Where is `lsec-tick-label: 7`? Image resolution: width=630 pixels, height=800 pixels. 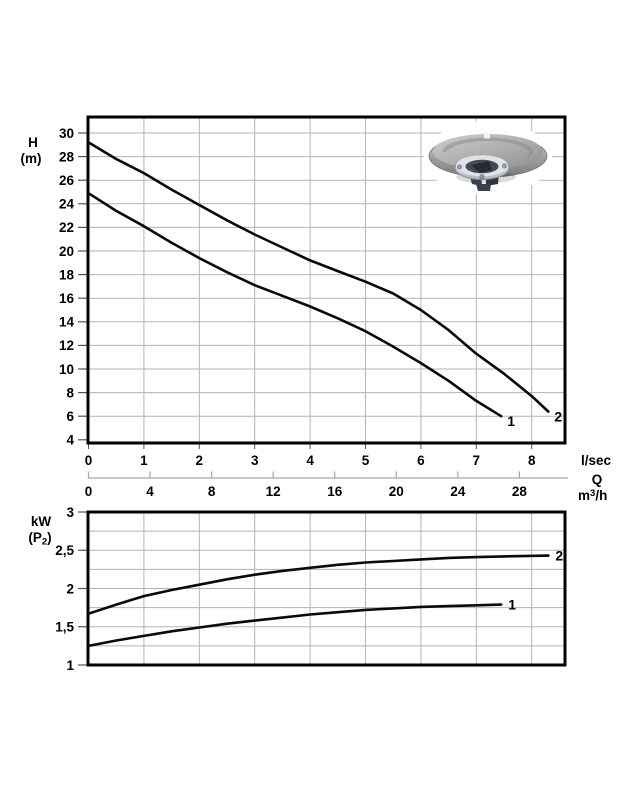 lsec-tick-label: 7 is located at coordinates (477, 460).